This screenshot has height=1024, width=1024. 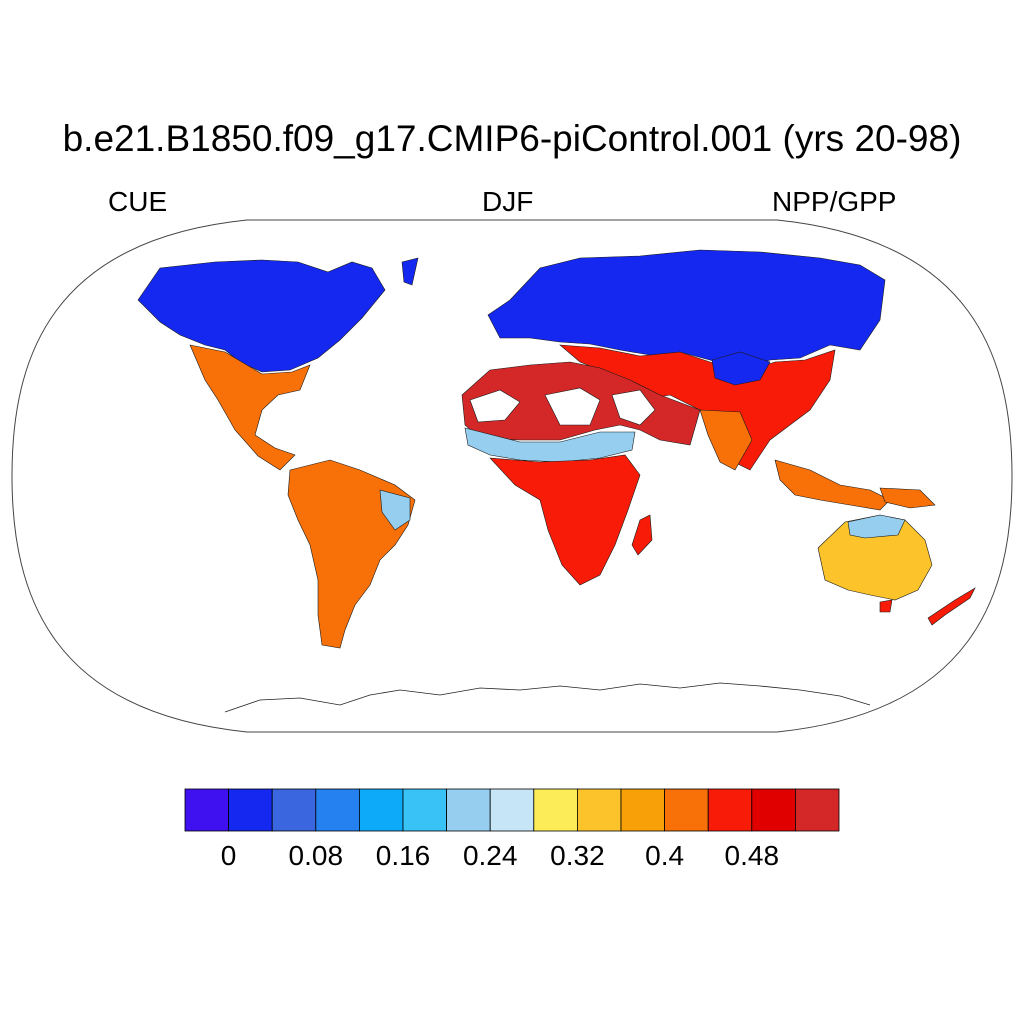 What do you see at coordinates (577, 855) in the screenshot?
I see `colorbar-tick-label: 0.32` at bounding box center [577, 855].